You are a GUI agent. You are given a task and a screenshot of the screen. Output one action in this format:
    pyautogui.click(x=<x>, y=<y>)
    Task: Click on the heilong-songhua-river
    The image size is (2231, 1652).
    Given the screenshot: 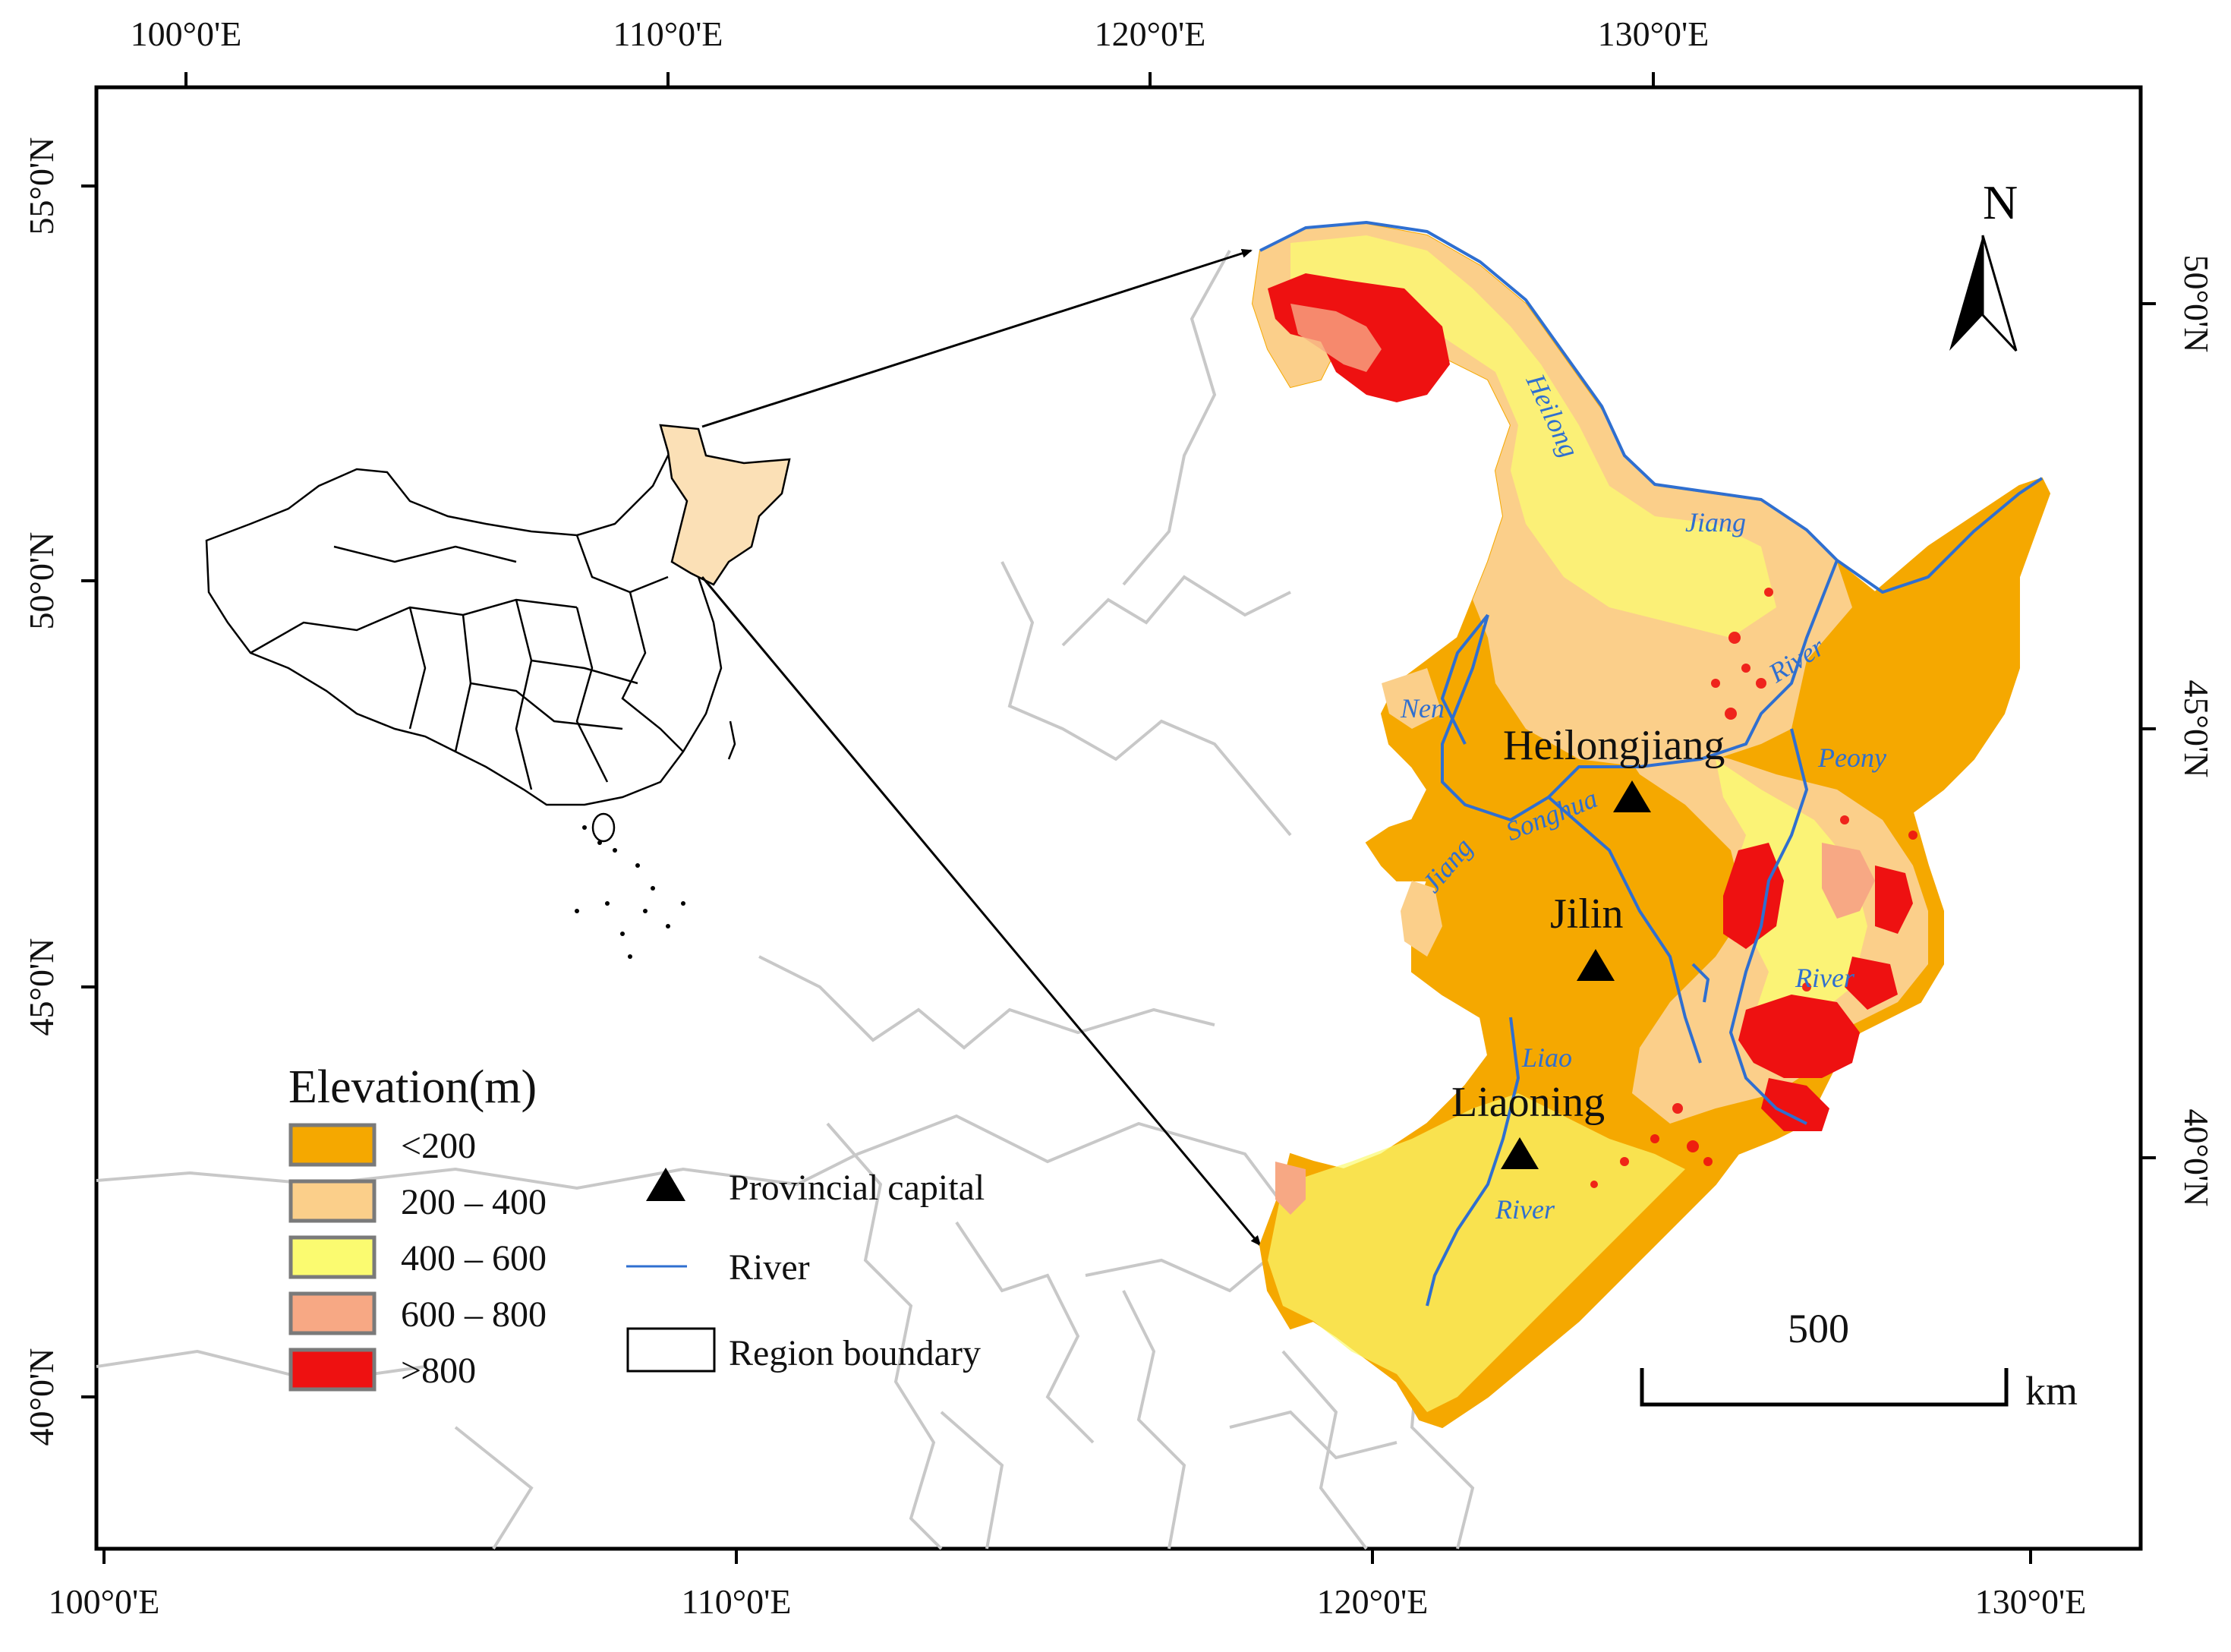 What is the action you would take?
    pyautogui.click(x=1549, y=521)
    